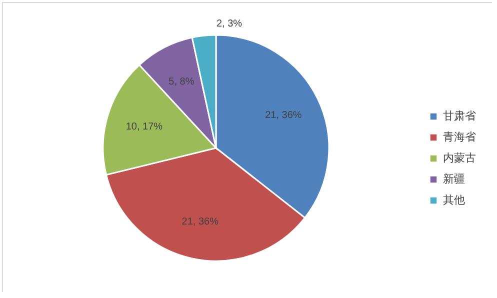 This screenshot has width=497, height=298. What do you see at coordinates (229, 24) in the screenshot?
I see `data-label: 2, 3%` at bounding box center [229, 24].